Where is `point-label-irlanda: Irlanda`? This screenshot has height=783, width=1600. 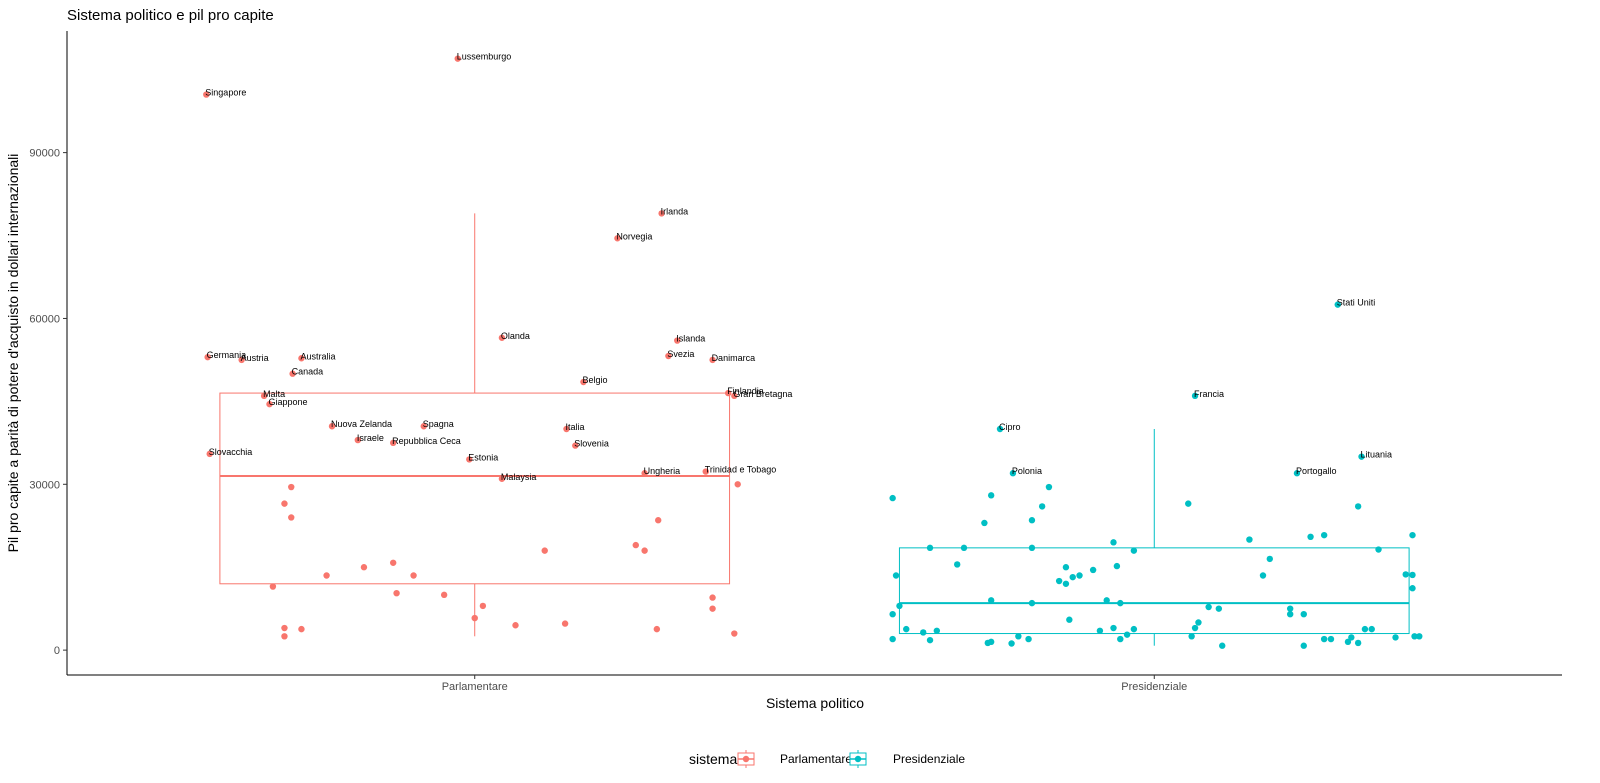 point-label-irlanda: Irlanda is located at coordinates (675, 211).